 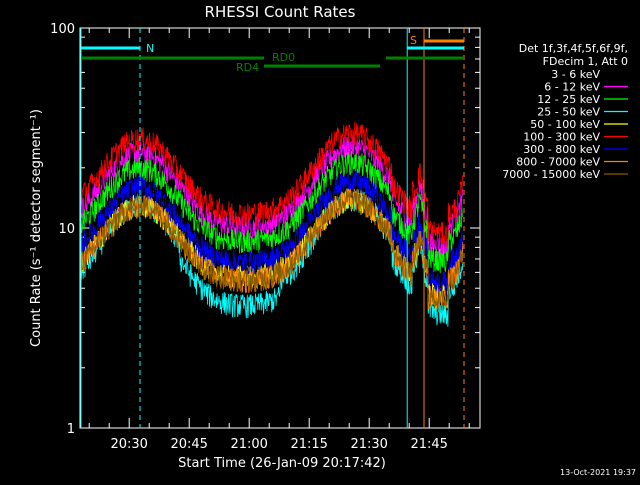 I want to click on legend-entry-3: 25 - 50 keV, so click(x=568, y=112).